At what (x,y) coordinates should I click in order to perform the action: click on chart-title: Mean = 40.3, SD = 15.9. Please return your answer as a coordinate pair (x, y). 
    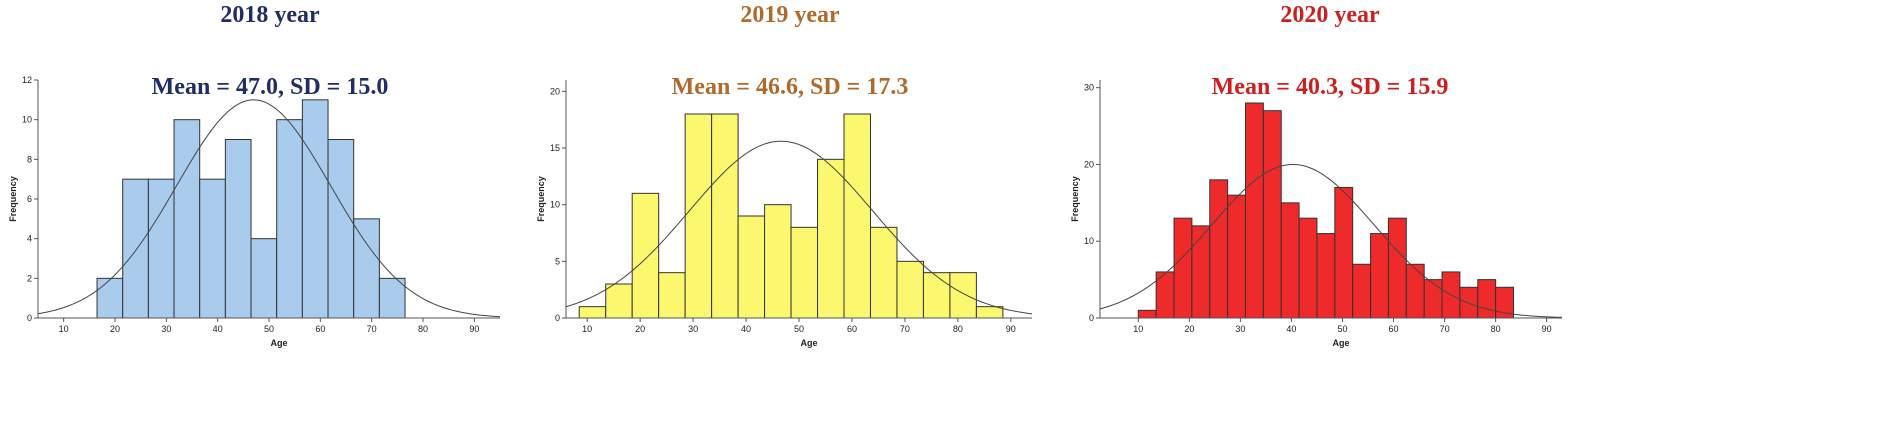
    Looking at the image, I should click on (1330, 87).